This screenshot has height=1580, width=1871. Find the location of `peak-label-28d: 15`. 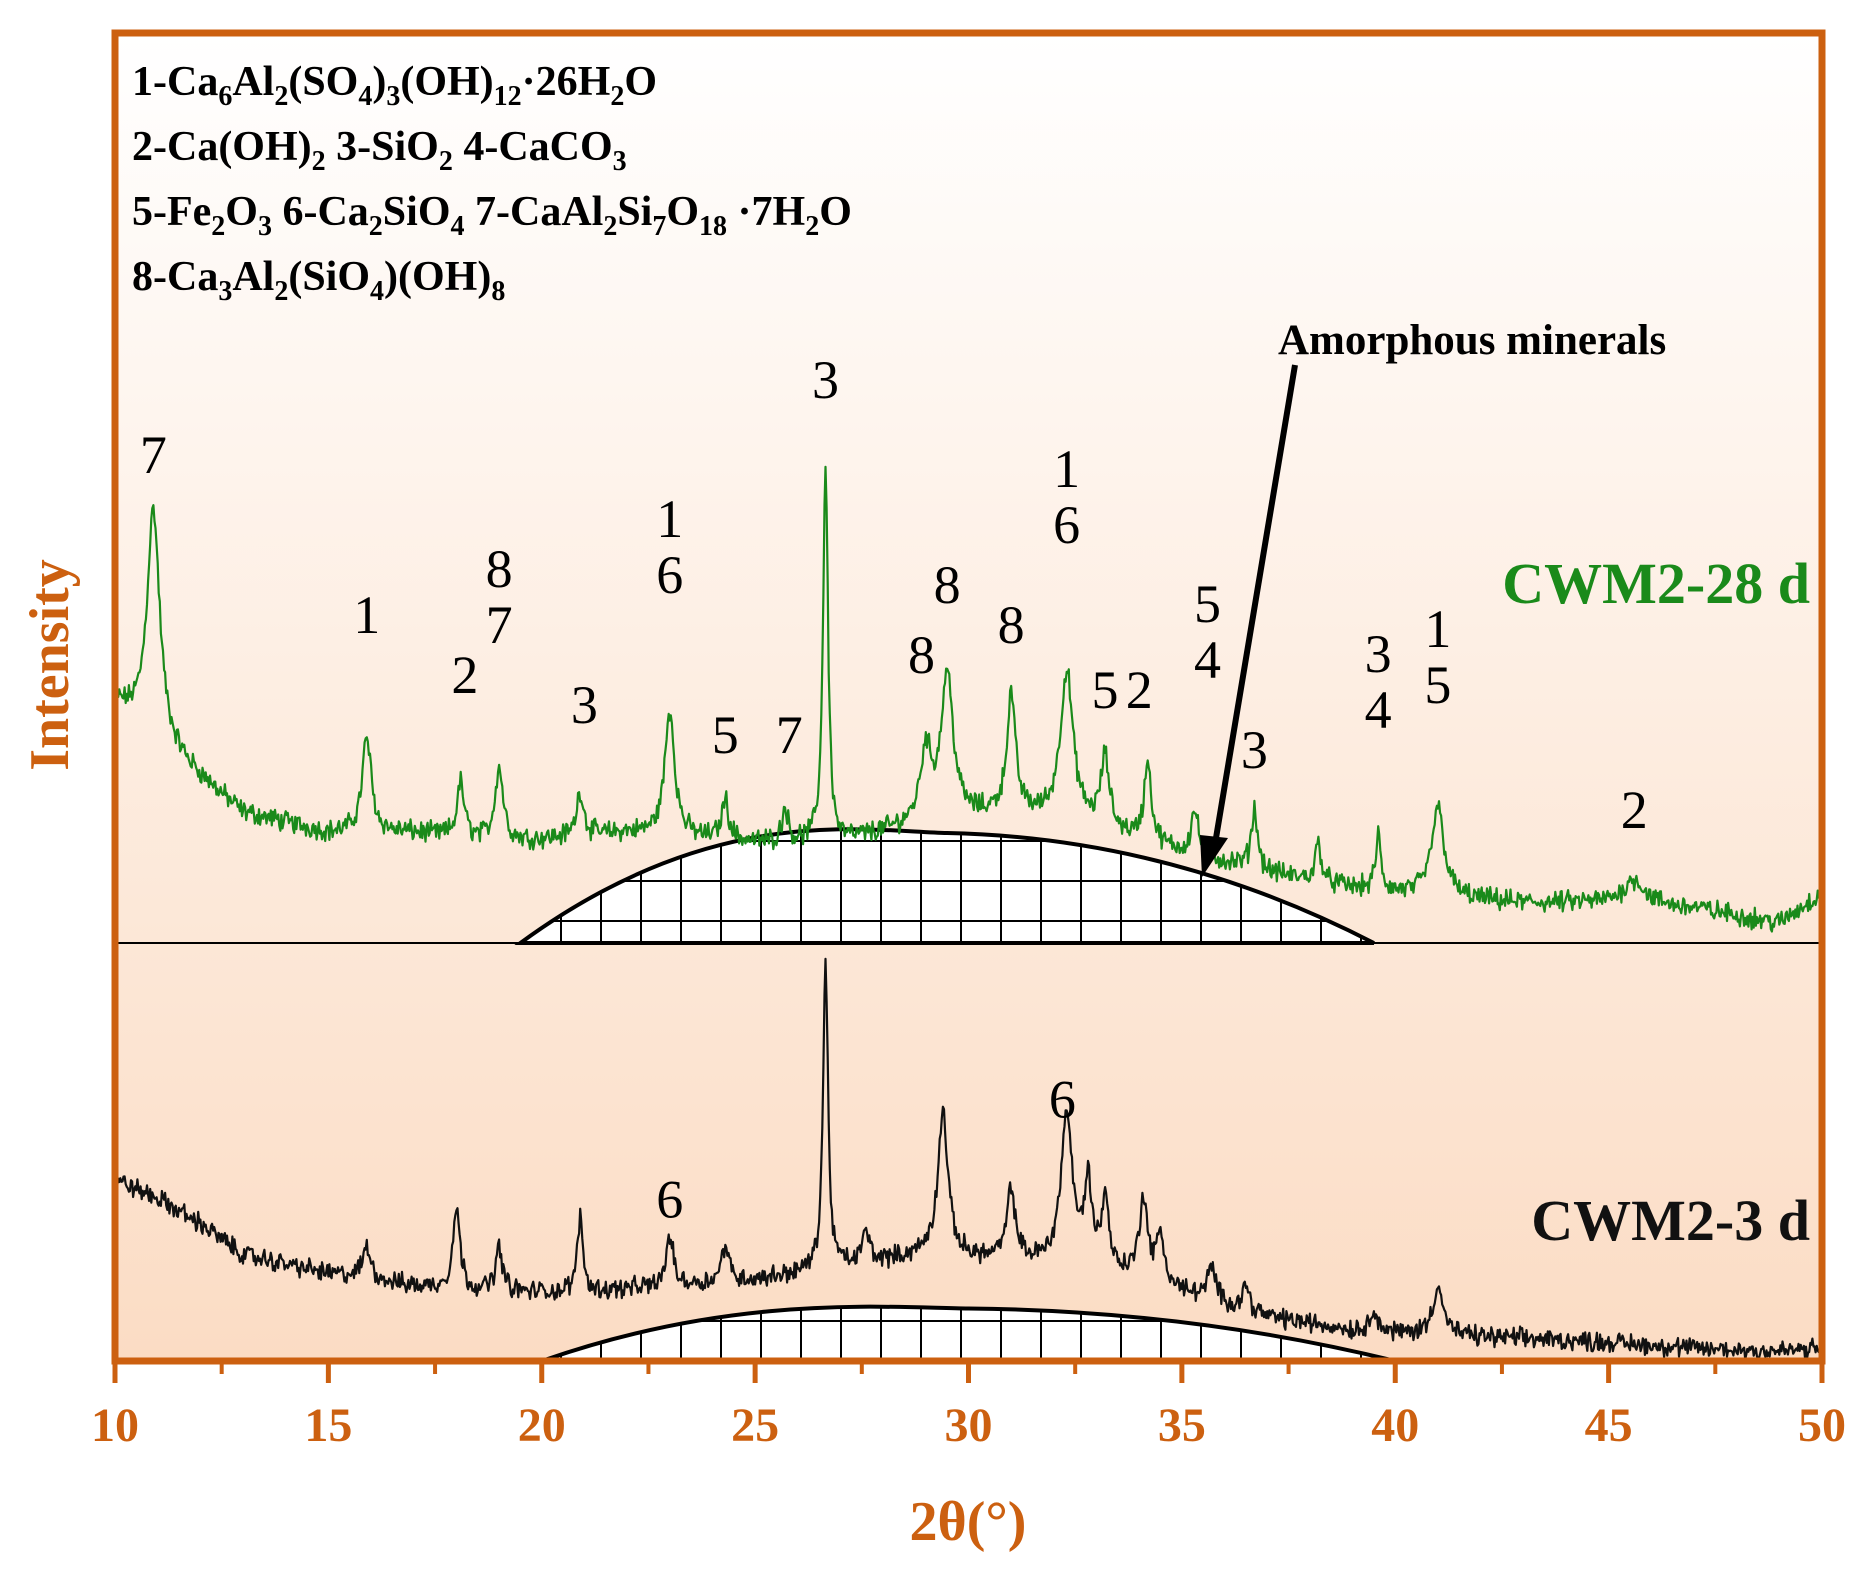

peak-label-28d: 15 is located at coordinates (1437, 657).